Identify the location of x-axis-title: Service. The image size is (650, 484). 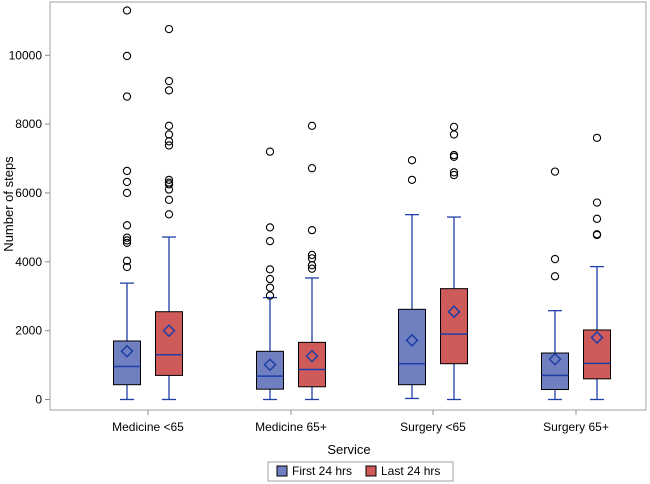
(348, 449).